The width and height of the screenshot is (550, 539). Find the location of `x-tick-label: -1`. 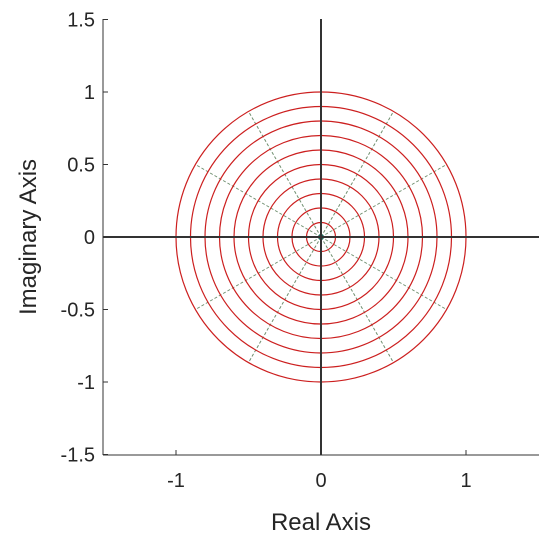

x-tick-label: -1 is located at coordinates (176, 481).